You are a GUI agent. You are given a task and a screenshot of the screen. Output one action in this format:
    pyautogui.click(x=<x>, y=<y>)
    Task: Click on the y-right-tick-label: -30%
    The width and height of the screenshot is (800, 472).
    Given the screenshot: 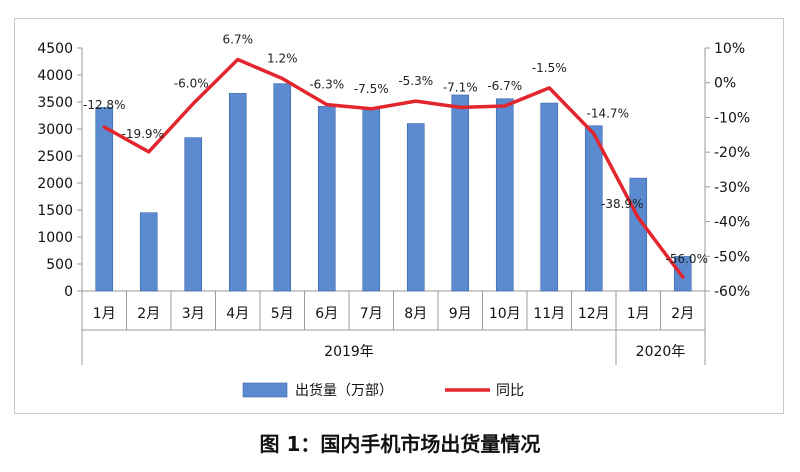 What is the action you would take?
    pyautogui.click(x=732, y=188)
    